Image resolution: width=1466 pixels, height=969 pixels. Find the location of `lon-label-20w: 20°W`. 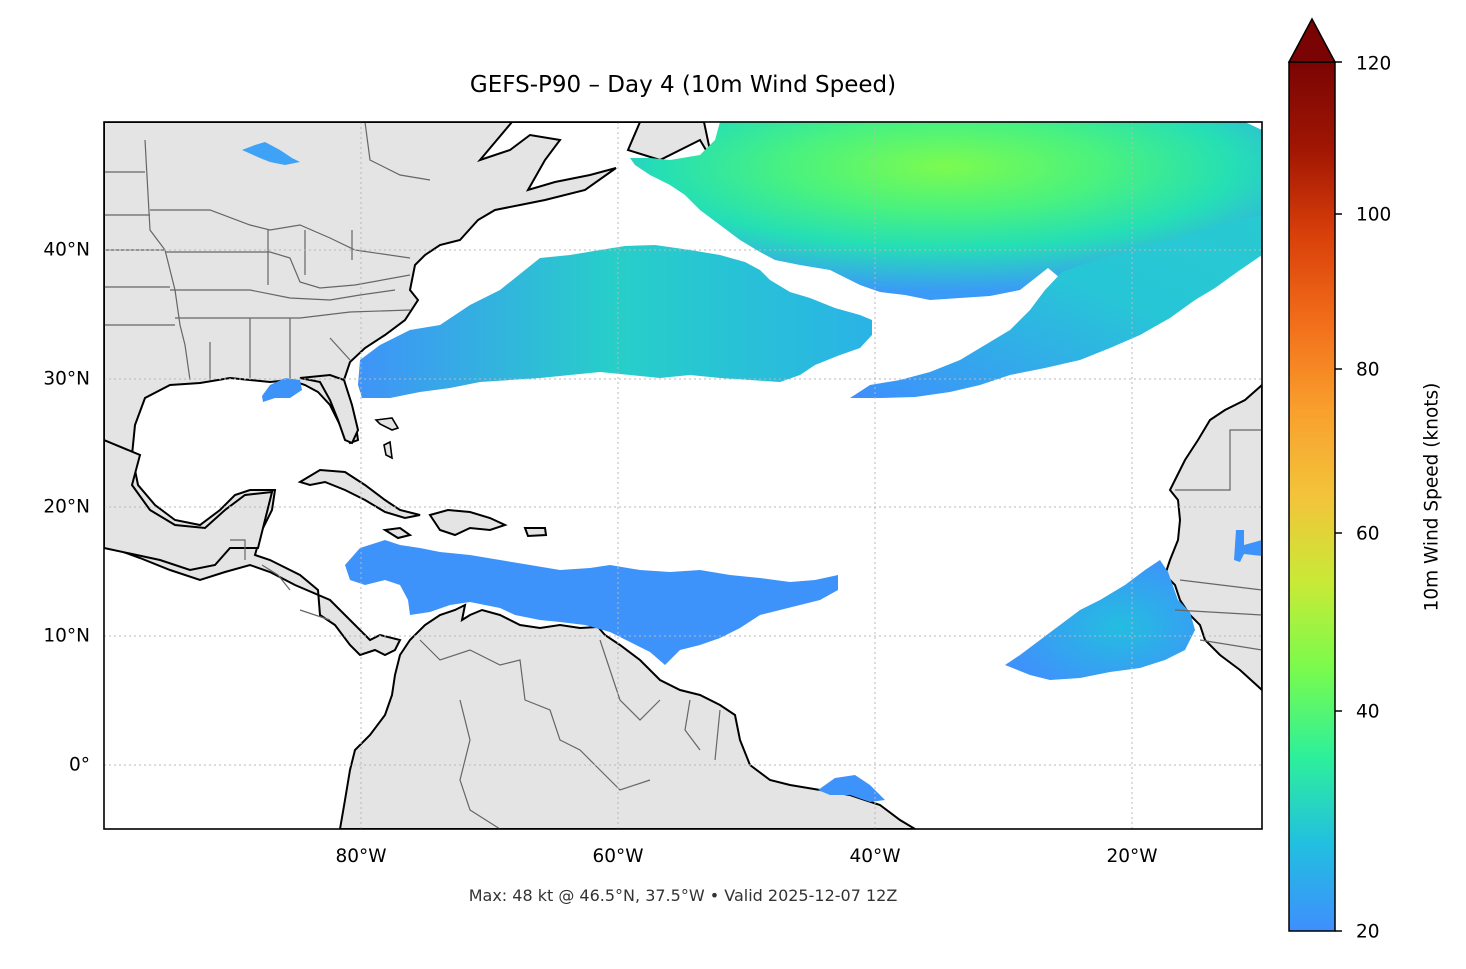

lon-label-20w: 20°W is located at coordinates (1132, 856).